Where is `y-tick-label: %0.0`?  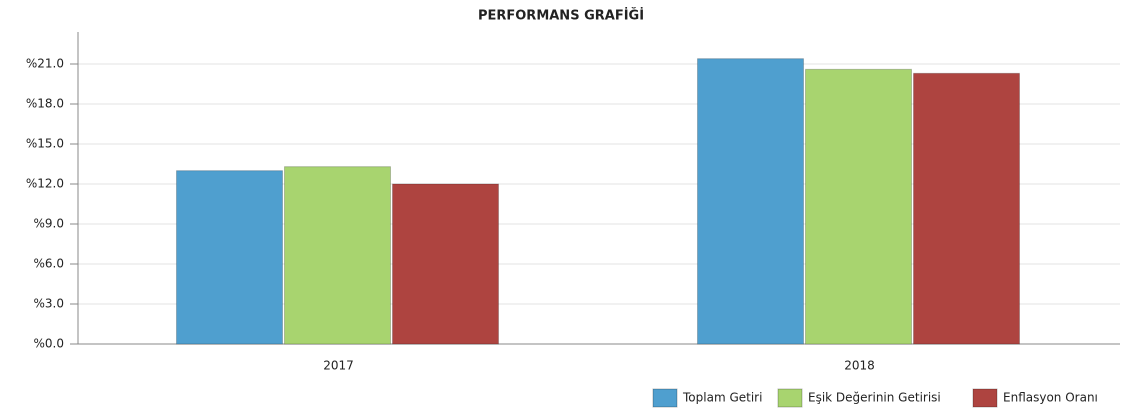 y-tick-label: %0.0 is located at coordinates (49, 344).